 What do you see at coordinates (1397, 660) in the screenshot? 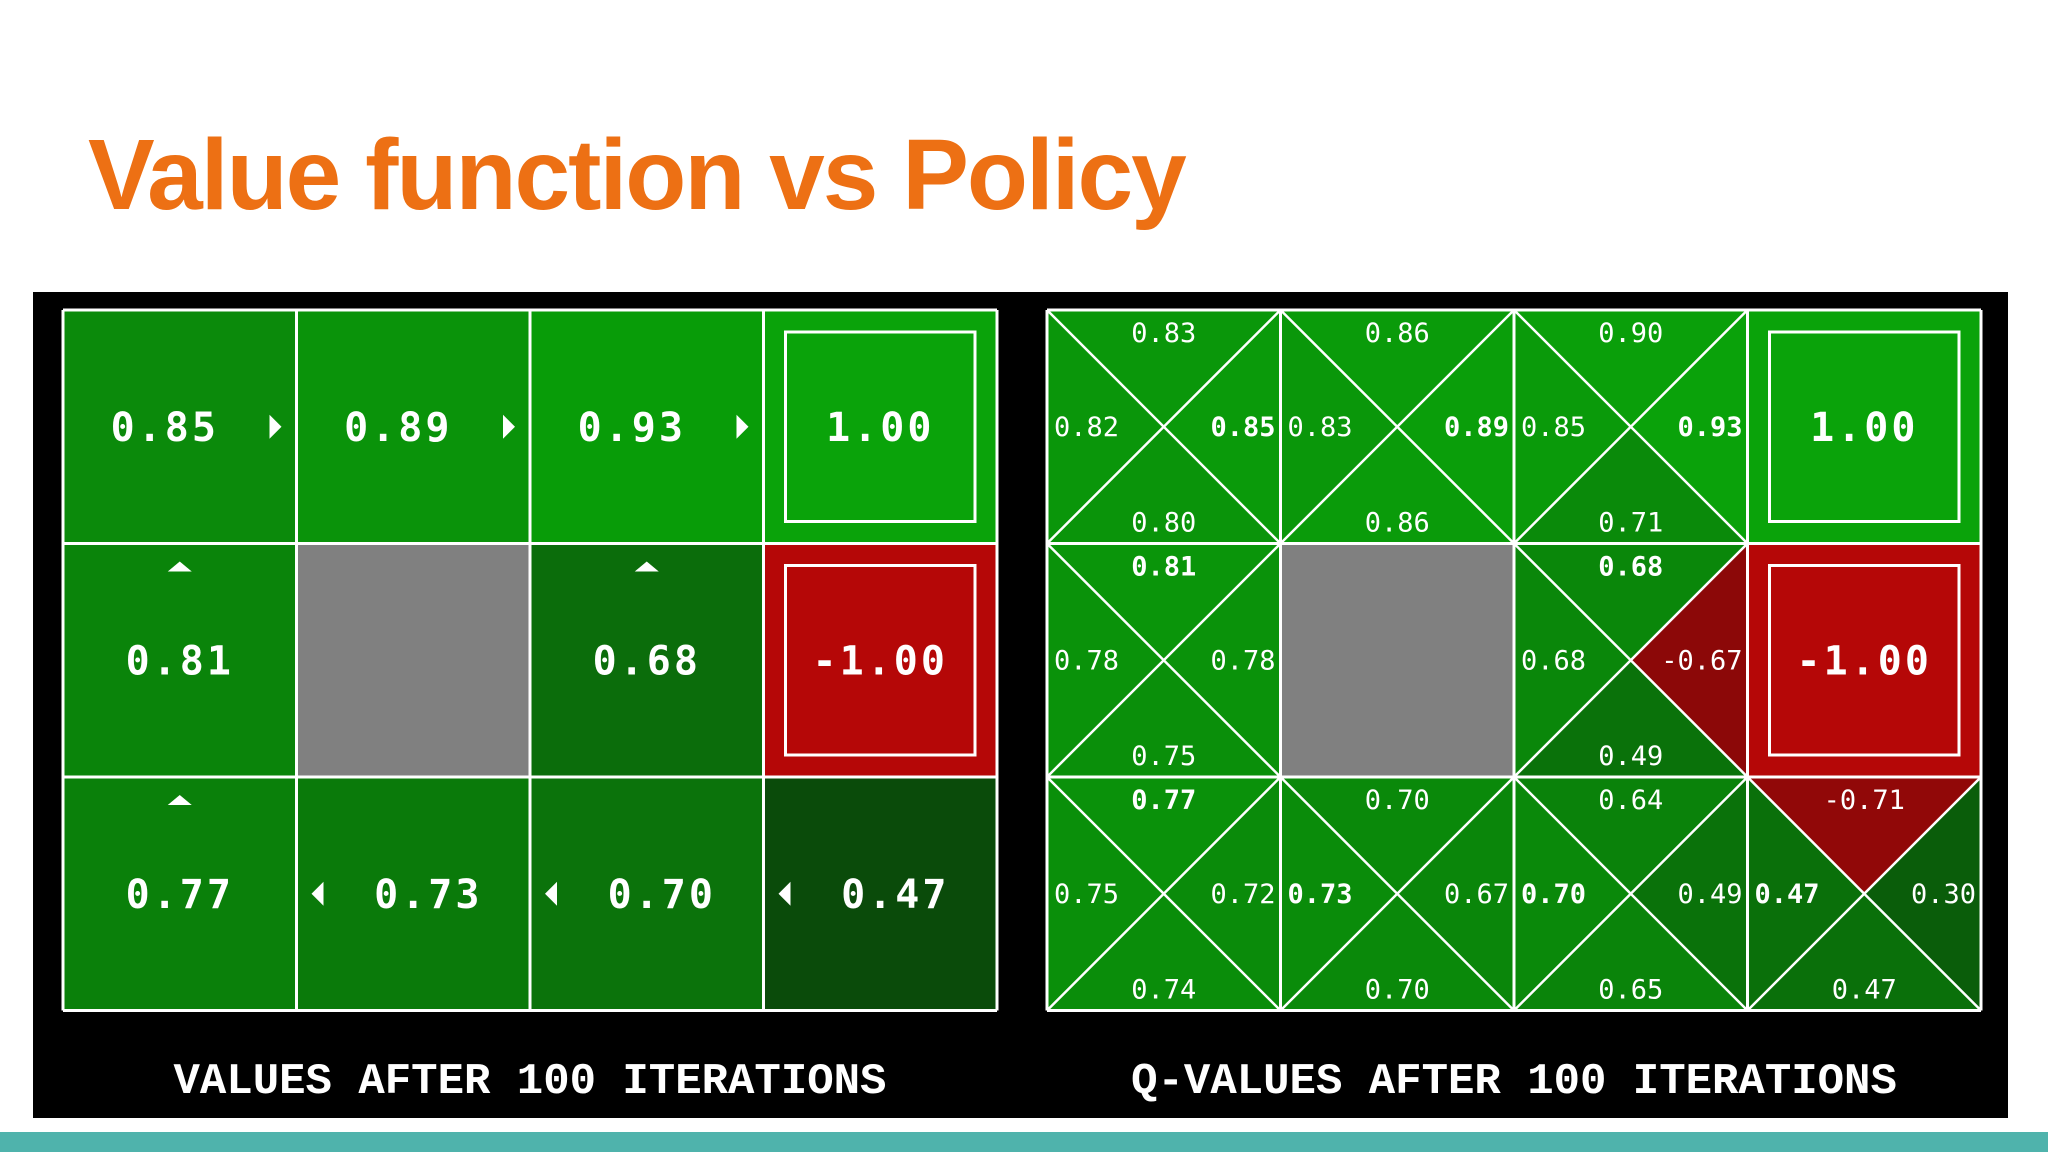
I see `q-cell-r1c1` at bounding box center [1397, 660].